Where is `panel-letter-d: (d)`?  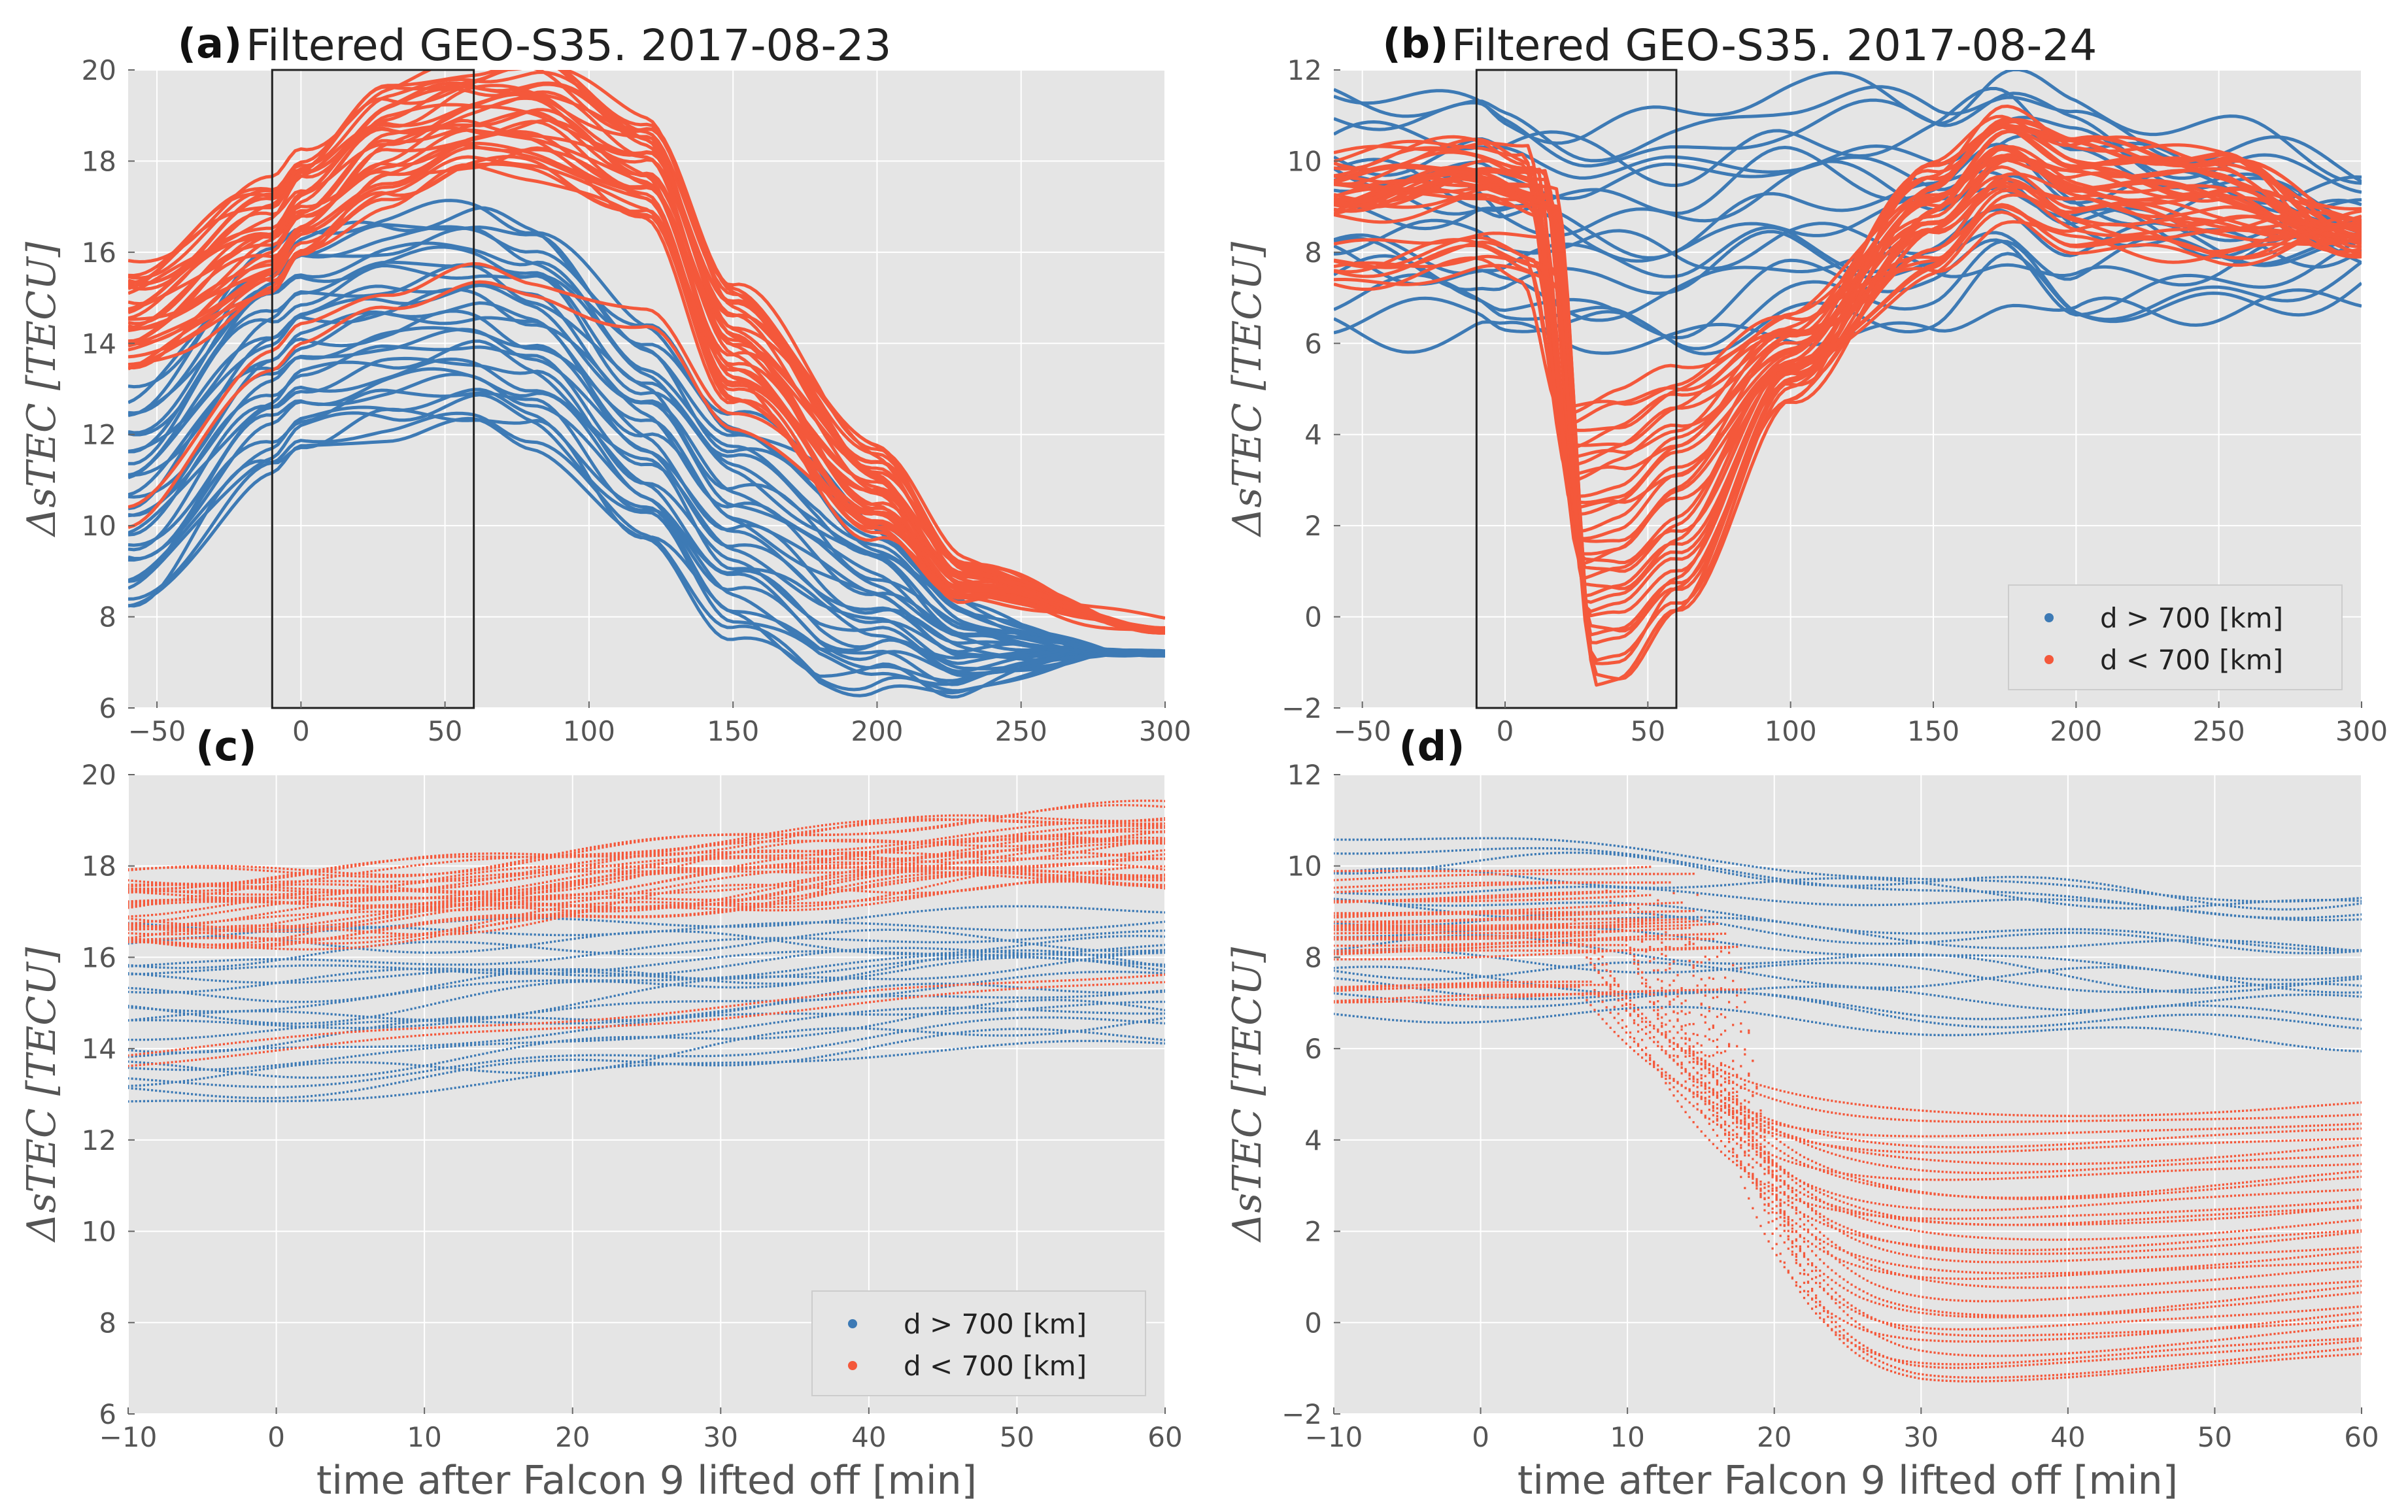
panel-letter-d: (d) is located at coordinates (1432, 746).